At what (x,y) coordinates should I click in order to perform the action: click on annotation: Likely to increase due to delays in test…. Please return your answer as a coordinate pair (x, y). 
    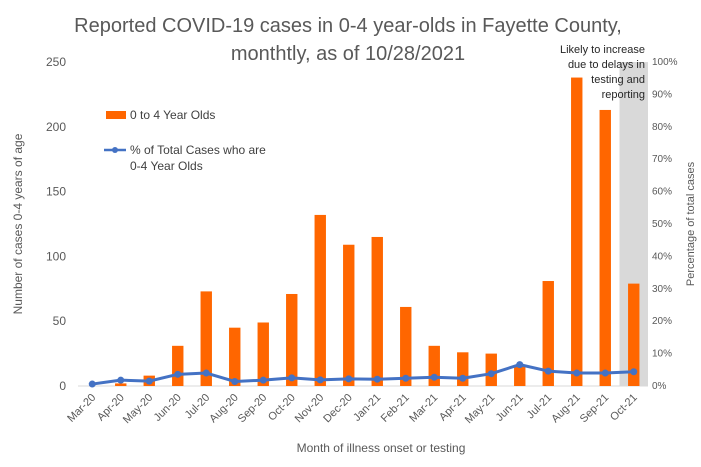
    Looking at the image, I should click on (602, 72).